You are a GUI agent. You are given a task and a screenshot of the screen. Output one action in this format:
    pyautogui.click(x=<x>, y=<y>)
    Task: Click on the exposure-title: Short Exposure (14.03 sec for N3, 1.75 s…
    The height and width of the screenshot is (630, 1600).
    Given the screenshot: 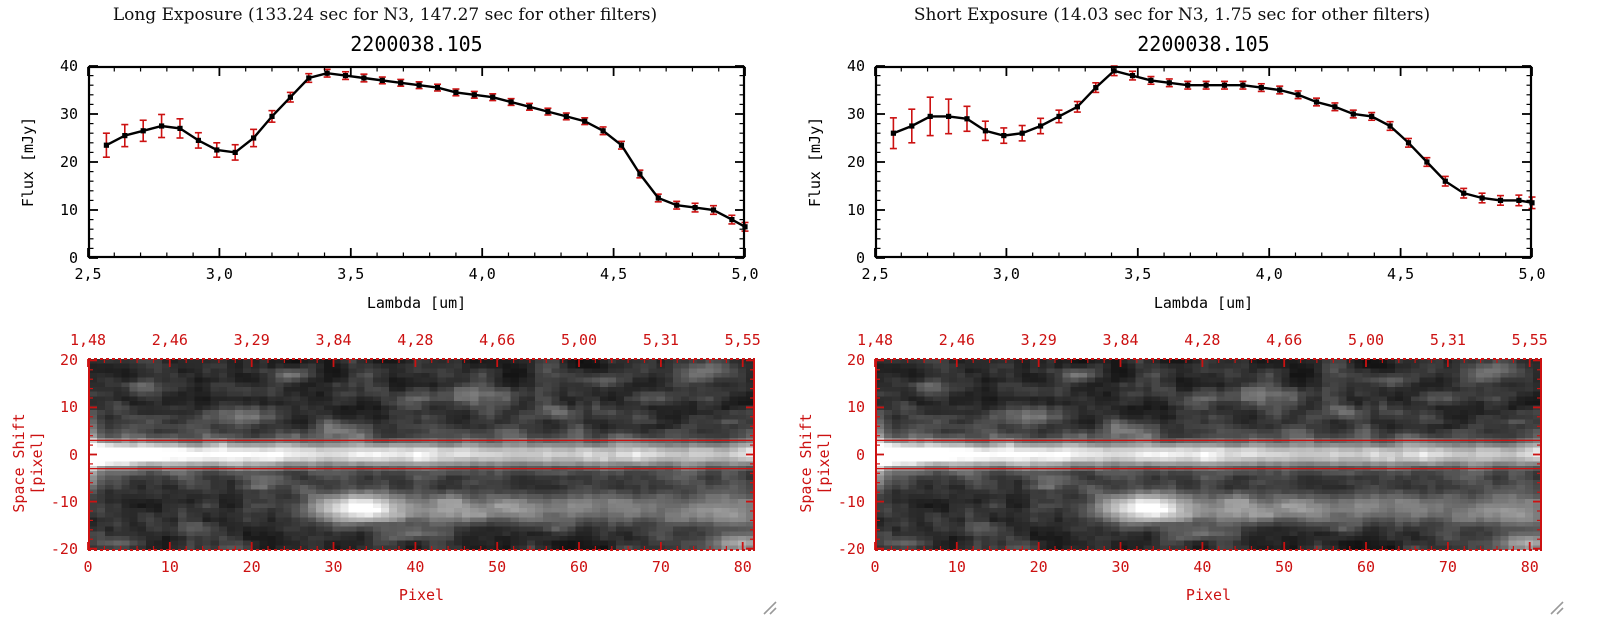 What is the action you would take?
    pyautogui.click(x=1172, y=15)
    